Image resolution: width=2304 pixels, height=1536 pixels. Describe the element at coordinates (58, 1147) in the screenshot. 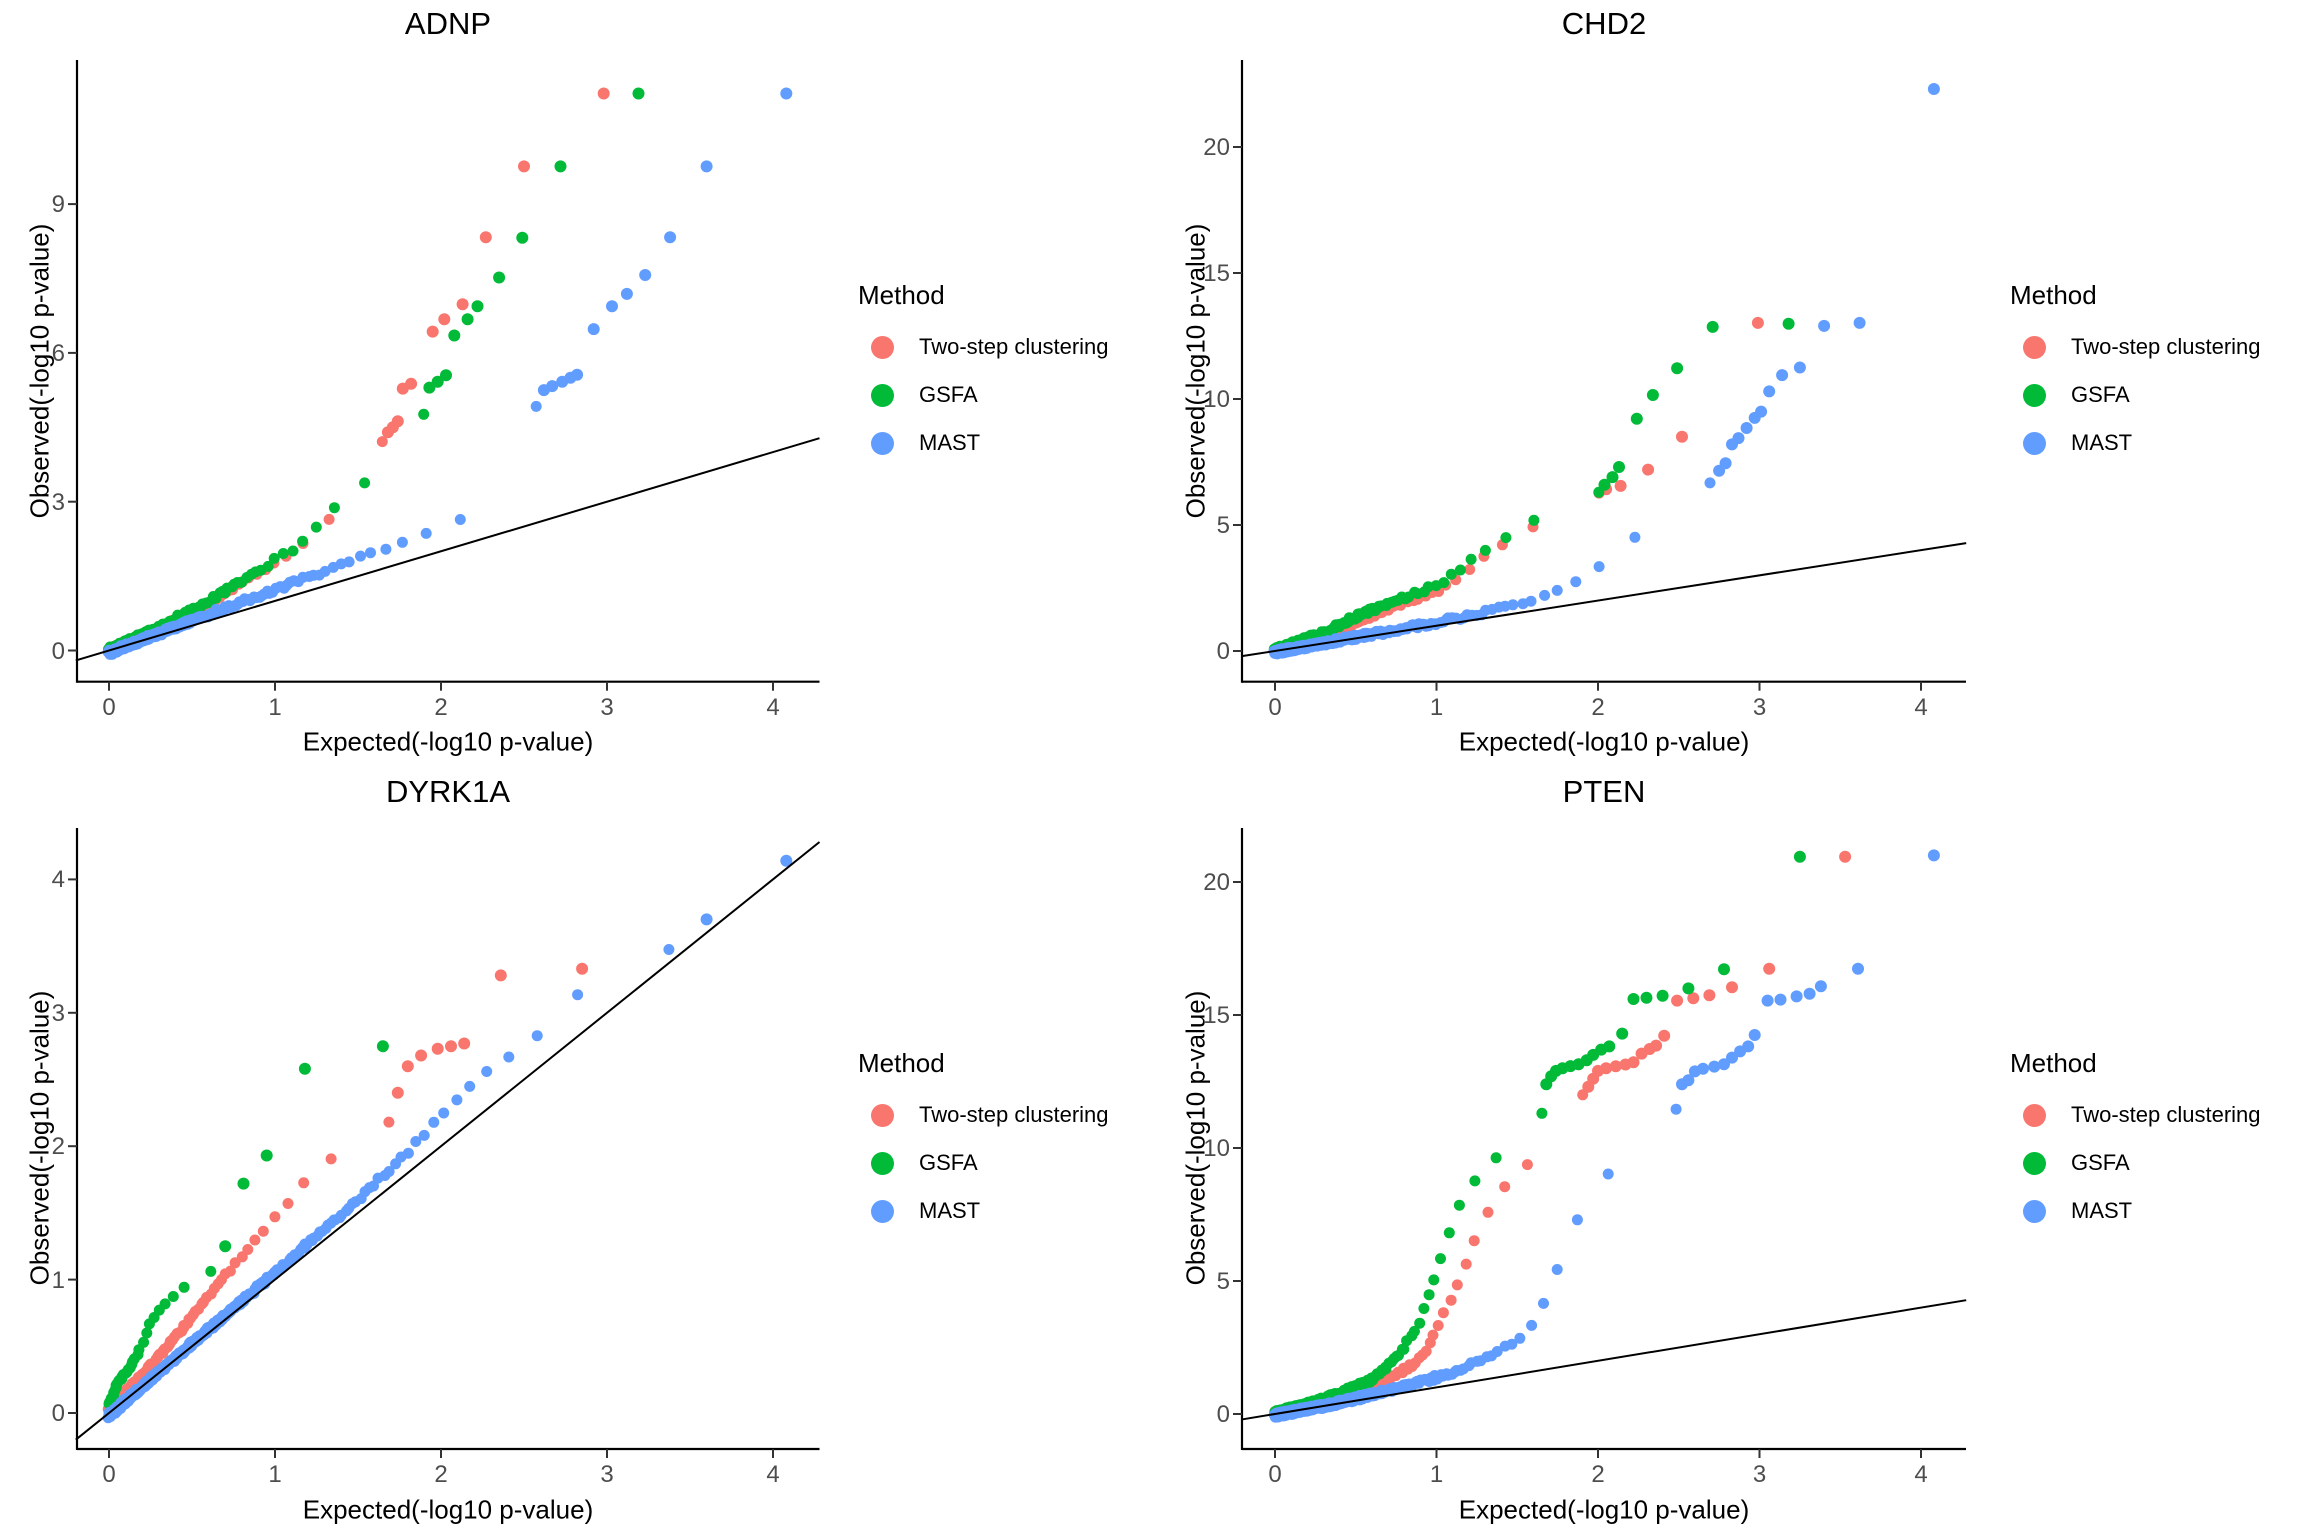

I see `y-tick-label: 2` at that location.